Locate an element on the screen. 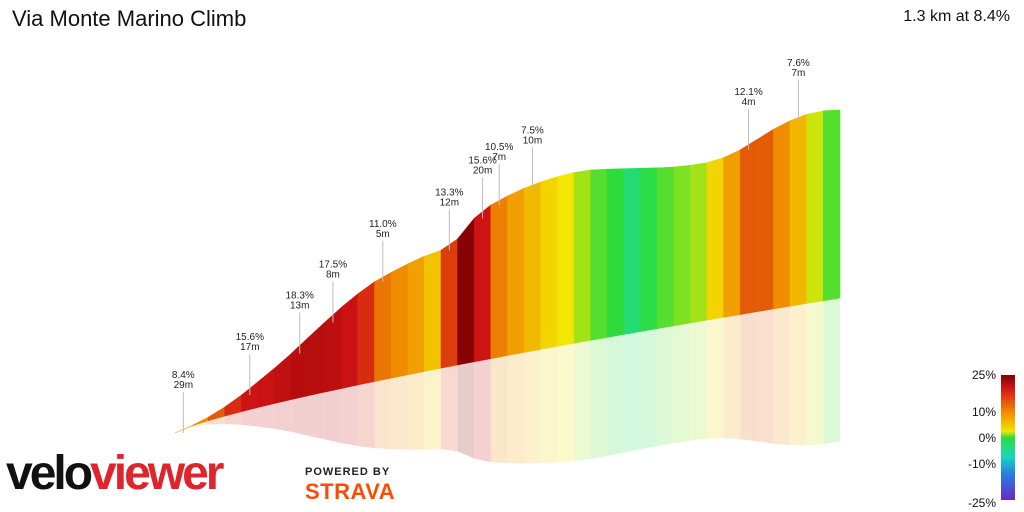 The width and height of the screenshot is (1024, 512). legend-tick-label: -10% is located at coordinates (982, 464).